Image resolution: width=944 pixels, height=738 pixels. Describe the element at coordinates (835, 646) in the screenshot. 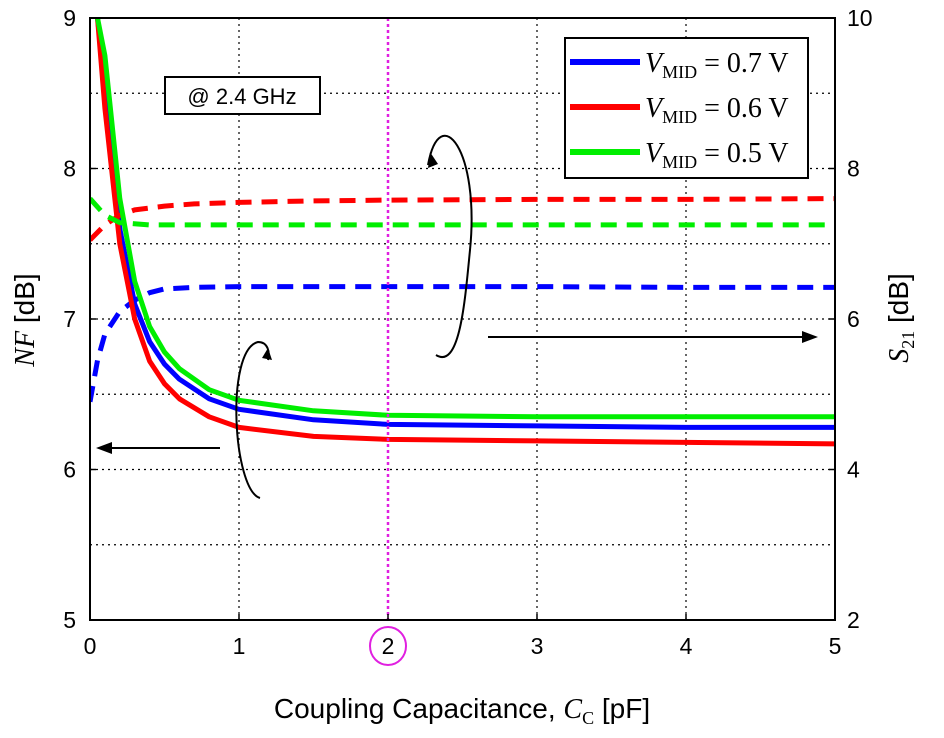

I see `x-tick-label: 5` at that location.